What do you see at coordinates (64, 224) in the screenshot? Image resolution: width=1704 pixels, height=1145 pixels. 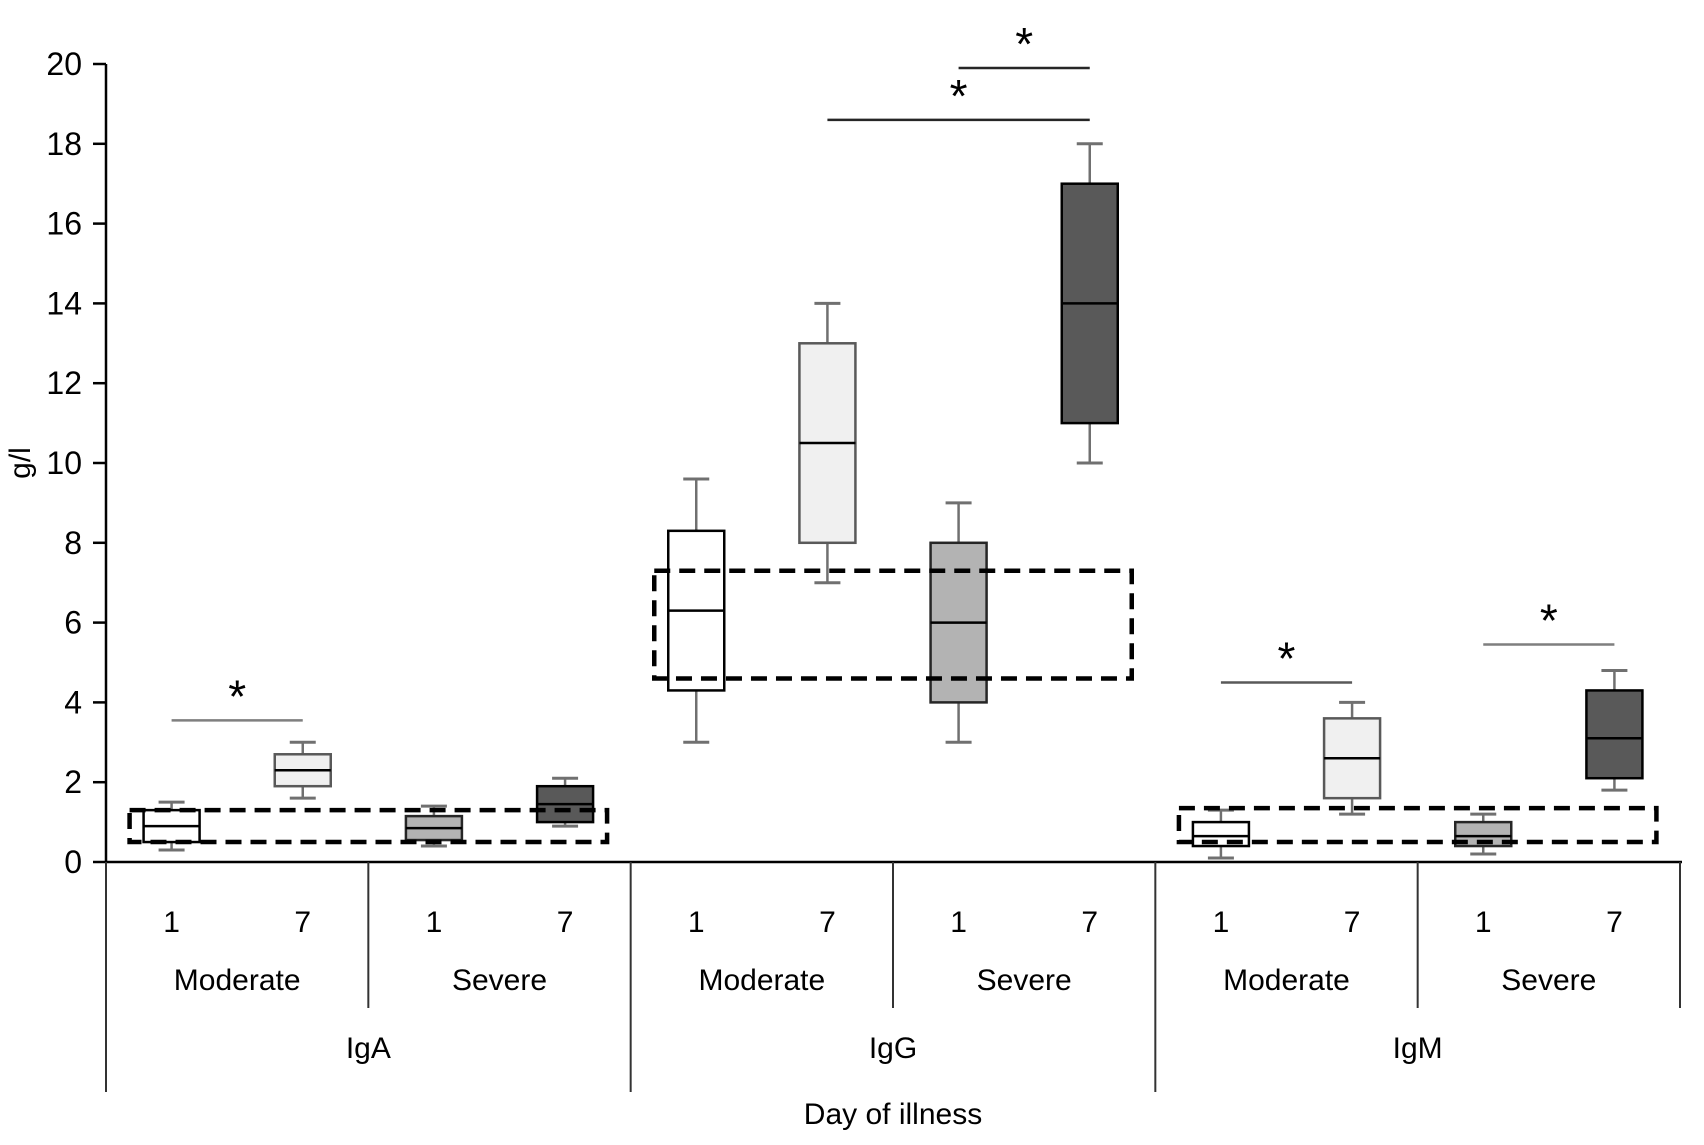 I see `y-tick-label-16: 16` at bounding box center [64, 224].